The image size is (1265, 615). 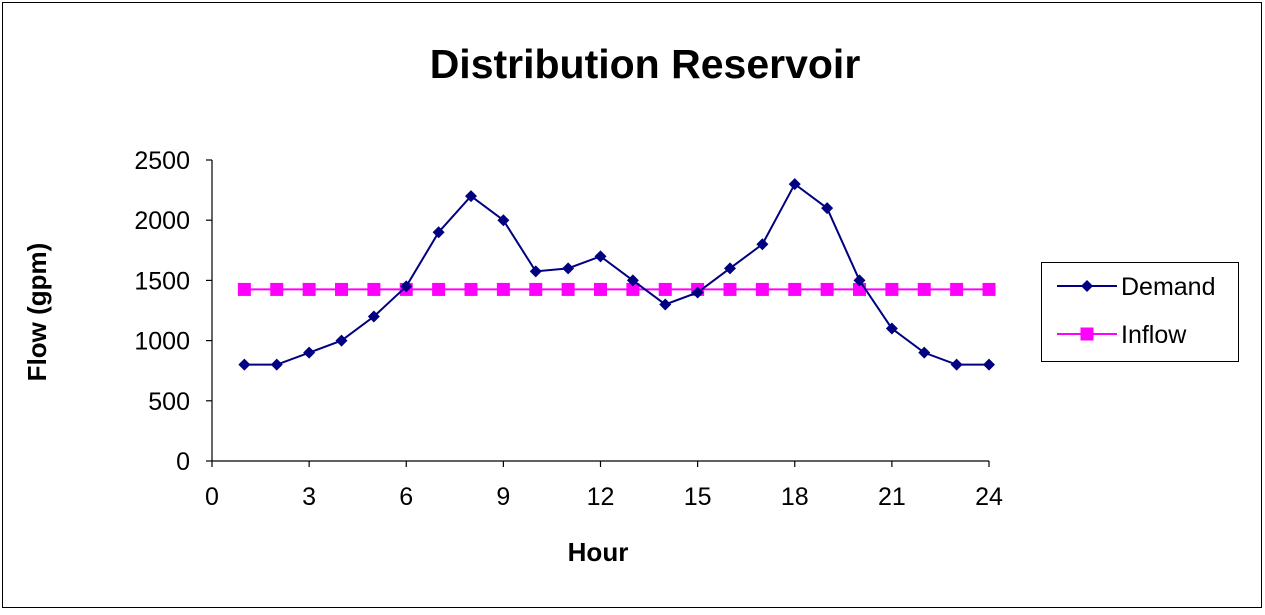 I want to click on legend: Demand Inflow, so click(x=1140, y=312).